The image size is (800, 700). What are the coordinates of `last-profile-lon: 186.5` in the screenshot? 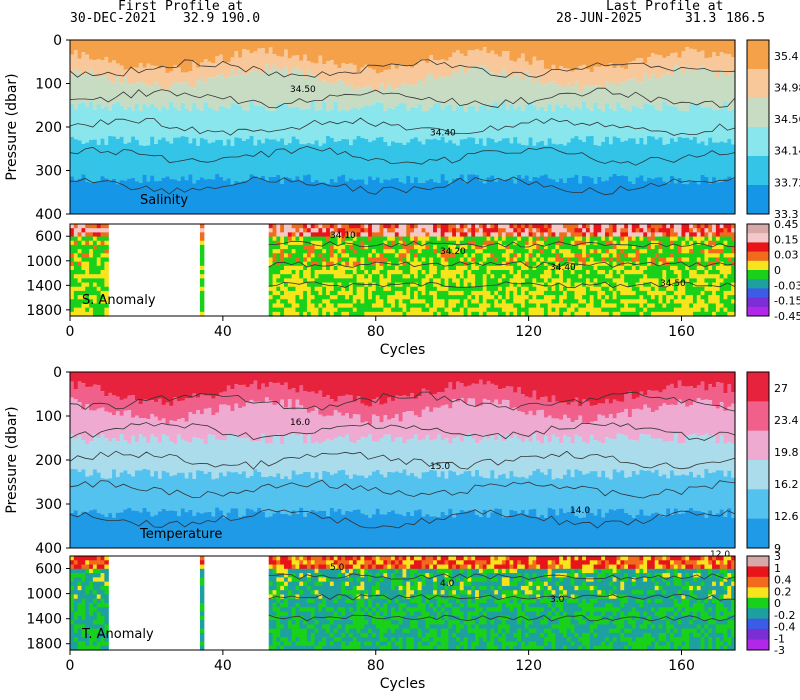 It's located at (745, 18).